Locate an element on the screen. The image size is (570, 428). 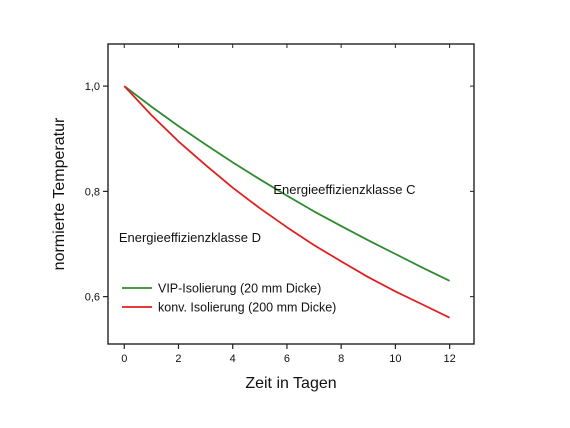
y-axis-title: normierte Temperatur is located at coordinates (59, 193).